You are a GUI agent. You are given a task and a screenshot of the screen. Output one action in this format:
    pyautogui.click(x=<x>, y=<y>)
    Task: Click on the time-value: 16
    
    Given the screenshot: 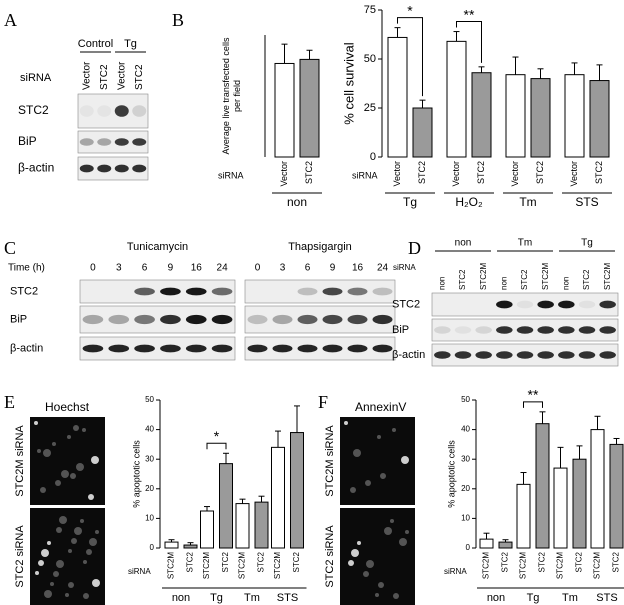 What is the action you would take?
    pyautogui.click(x=197, y=268)
    